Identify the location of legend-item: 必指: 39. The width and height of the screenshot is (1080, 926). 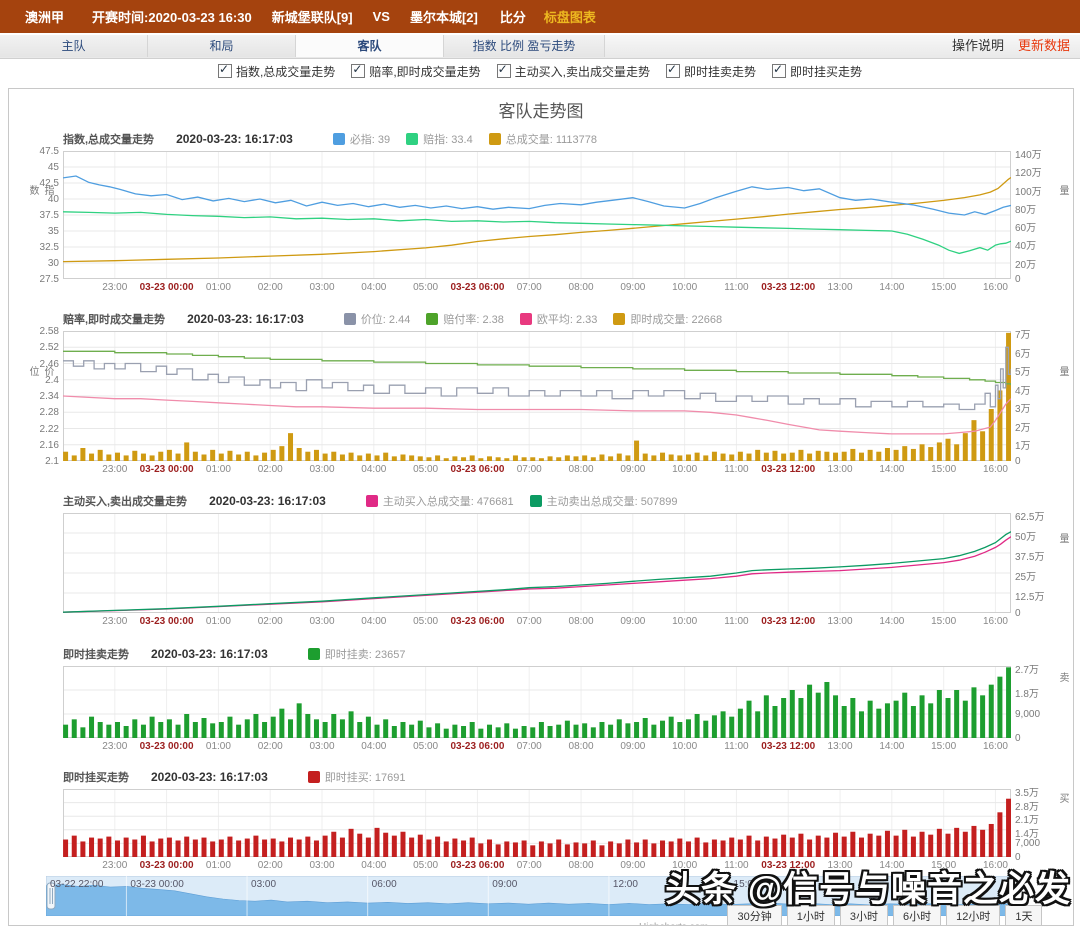
(361, 139).